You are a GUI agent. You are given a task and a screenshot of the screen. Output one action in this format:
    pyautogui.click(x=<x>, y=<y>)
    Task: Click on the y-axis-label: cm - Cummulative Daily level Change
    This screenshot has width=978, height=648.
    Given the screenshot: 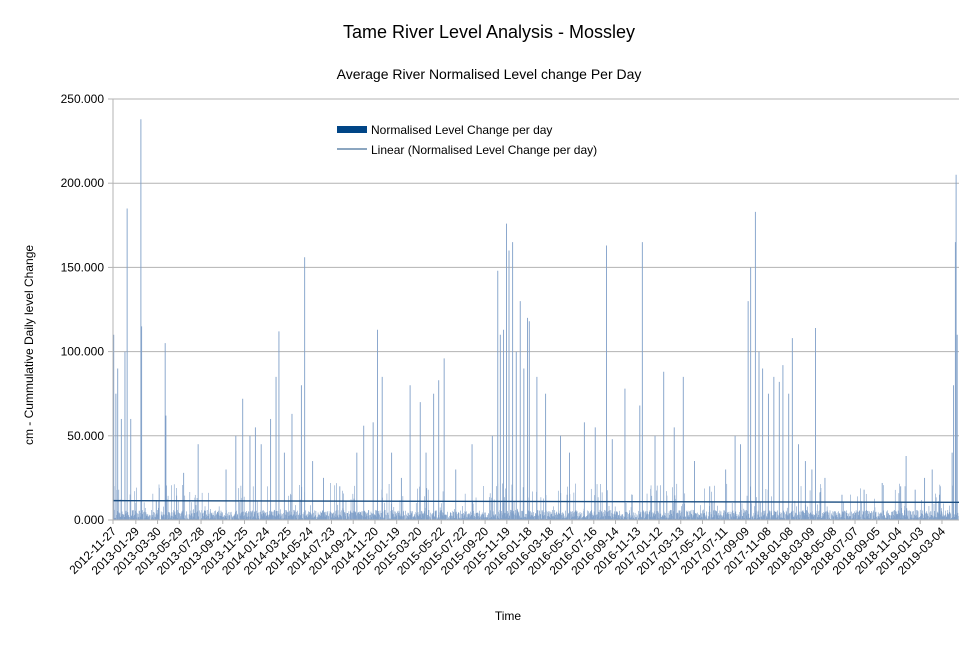 What is the action you would take?
    pyautogui.click(x=29, y=345)
    